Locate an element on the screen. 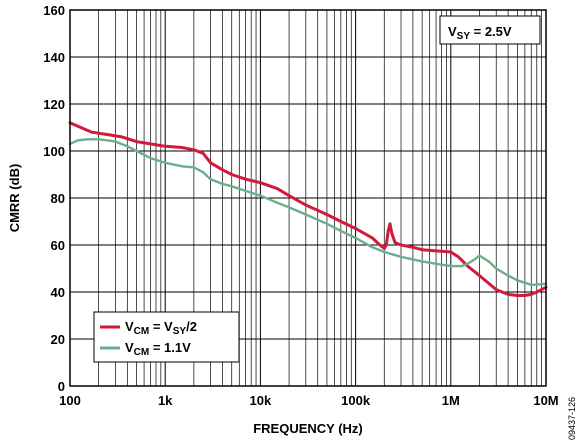  y-tick-label: 120 is located at coordinates (54, 104).